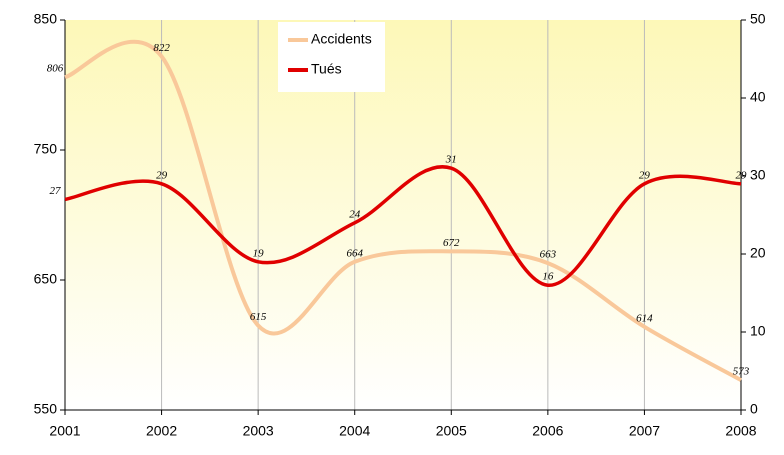 The image size is (784, 455). I want to click on data-label: 663, so click(548, 255).